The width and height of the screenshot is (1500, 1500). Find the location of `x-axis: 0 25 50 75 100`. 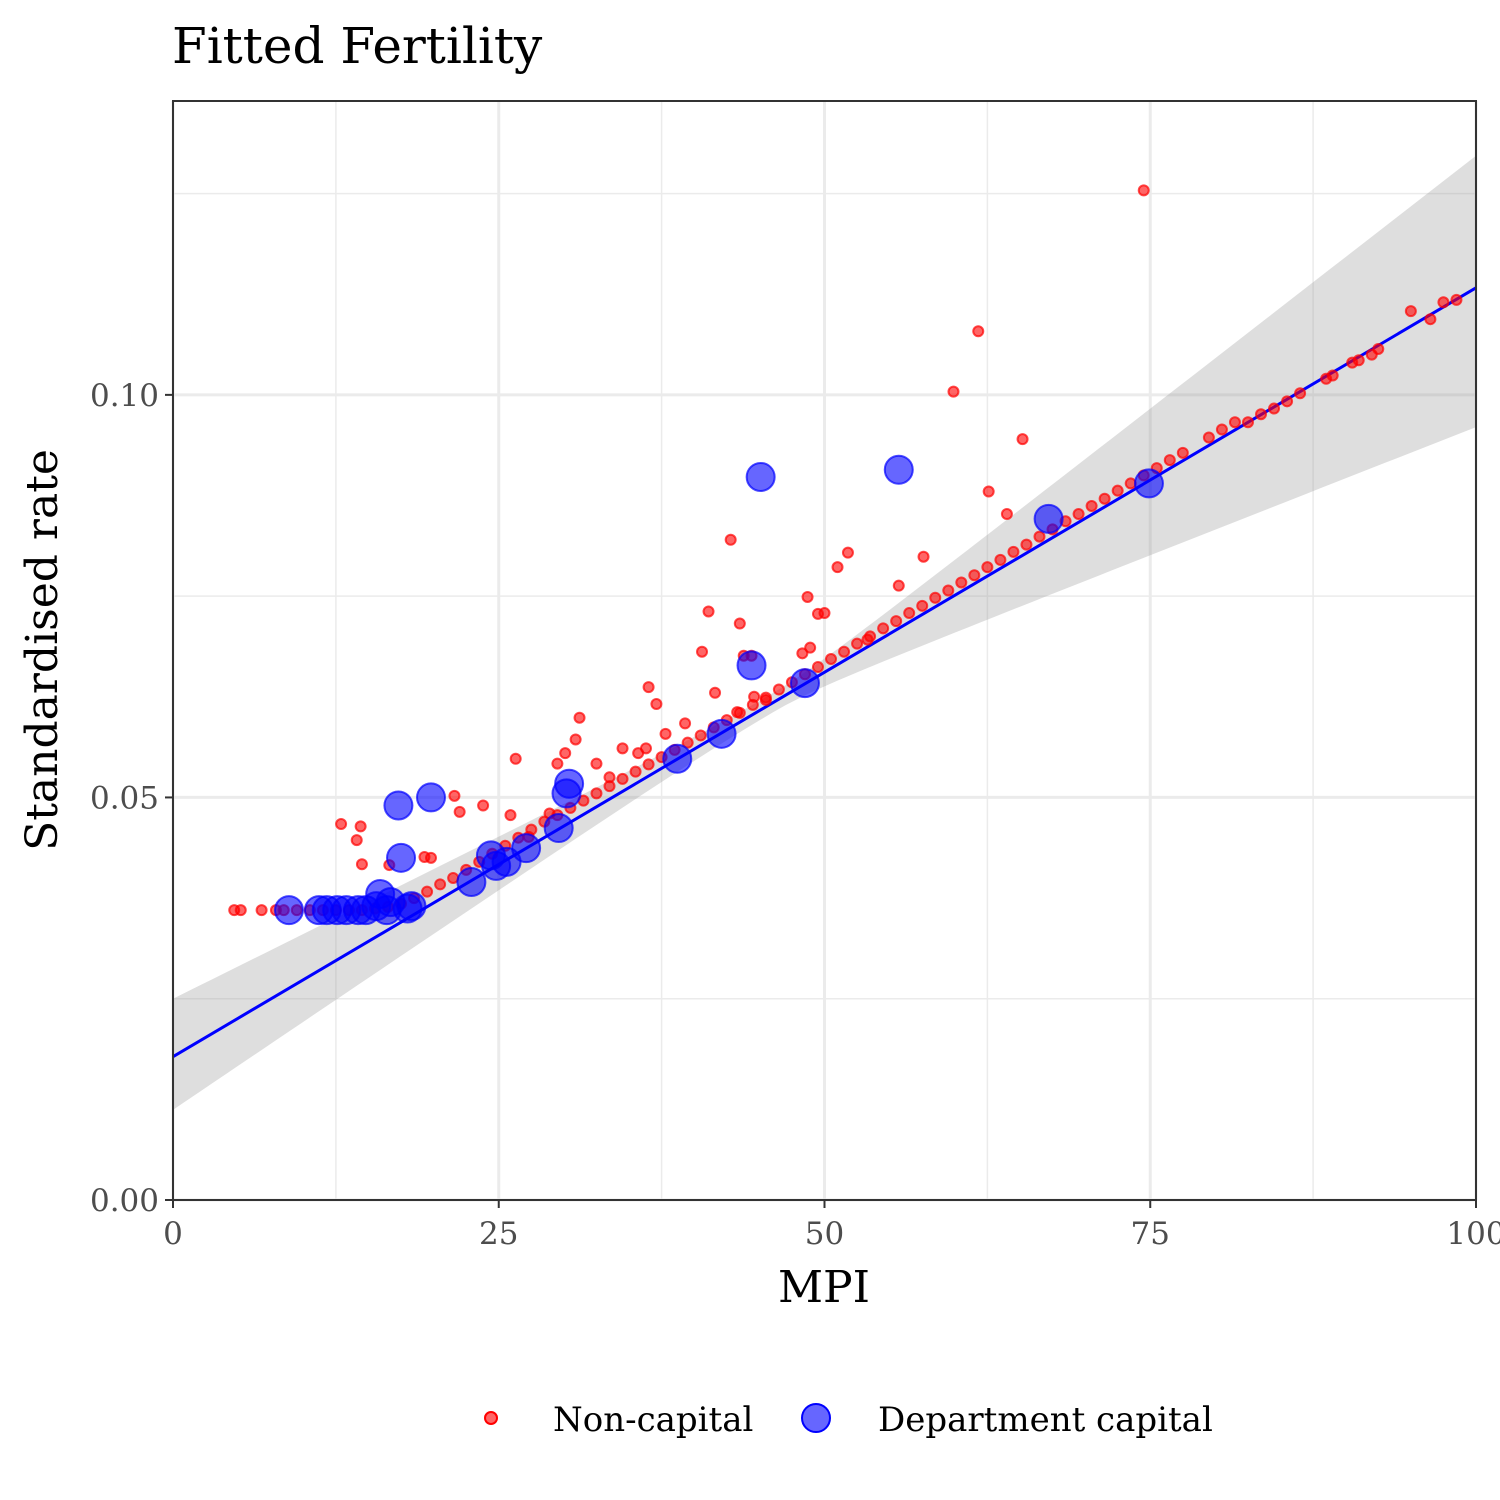

x-axis: 0 25 50 75 100 is located at coordinates (831, 1226).